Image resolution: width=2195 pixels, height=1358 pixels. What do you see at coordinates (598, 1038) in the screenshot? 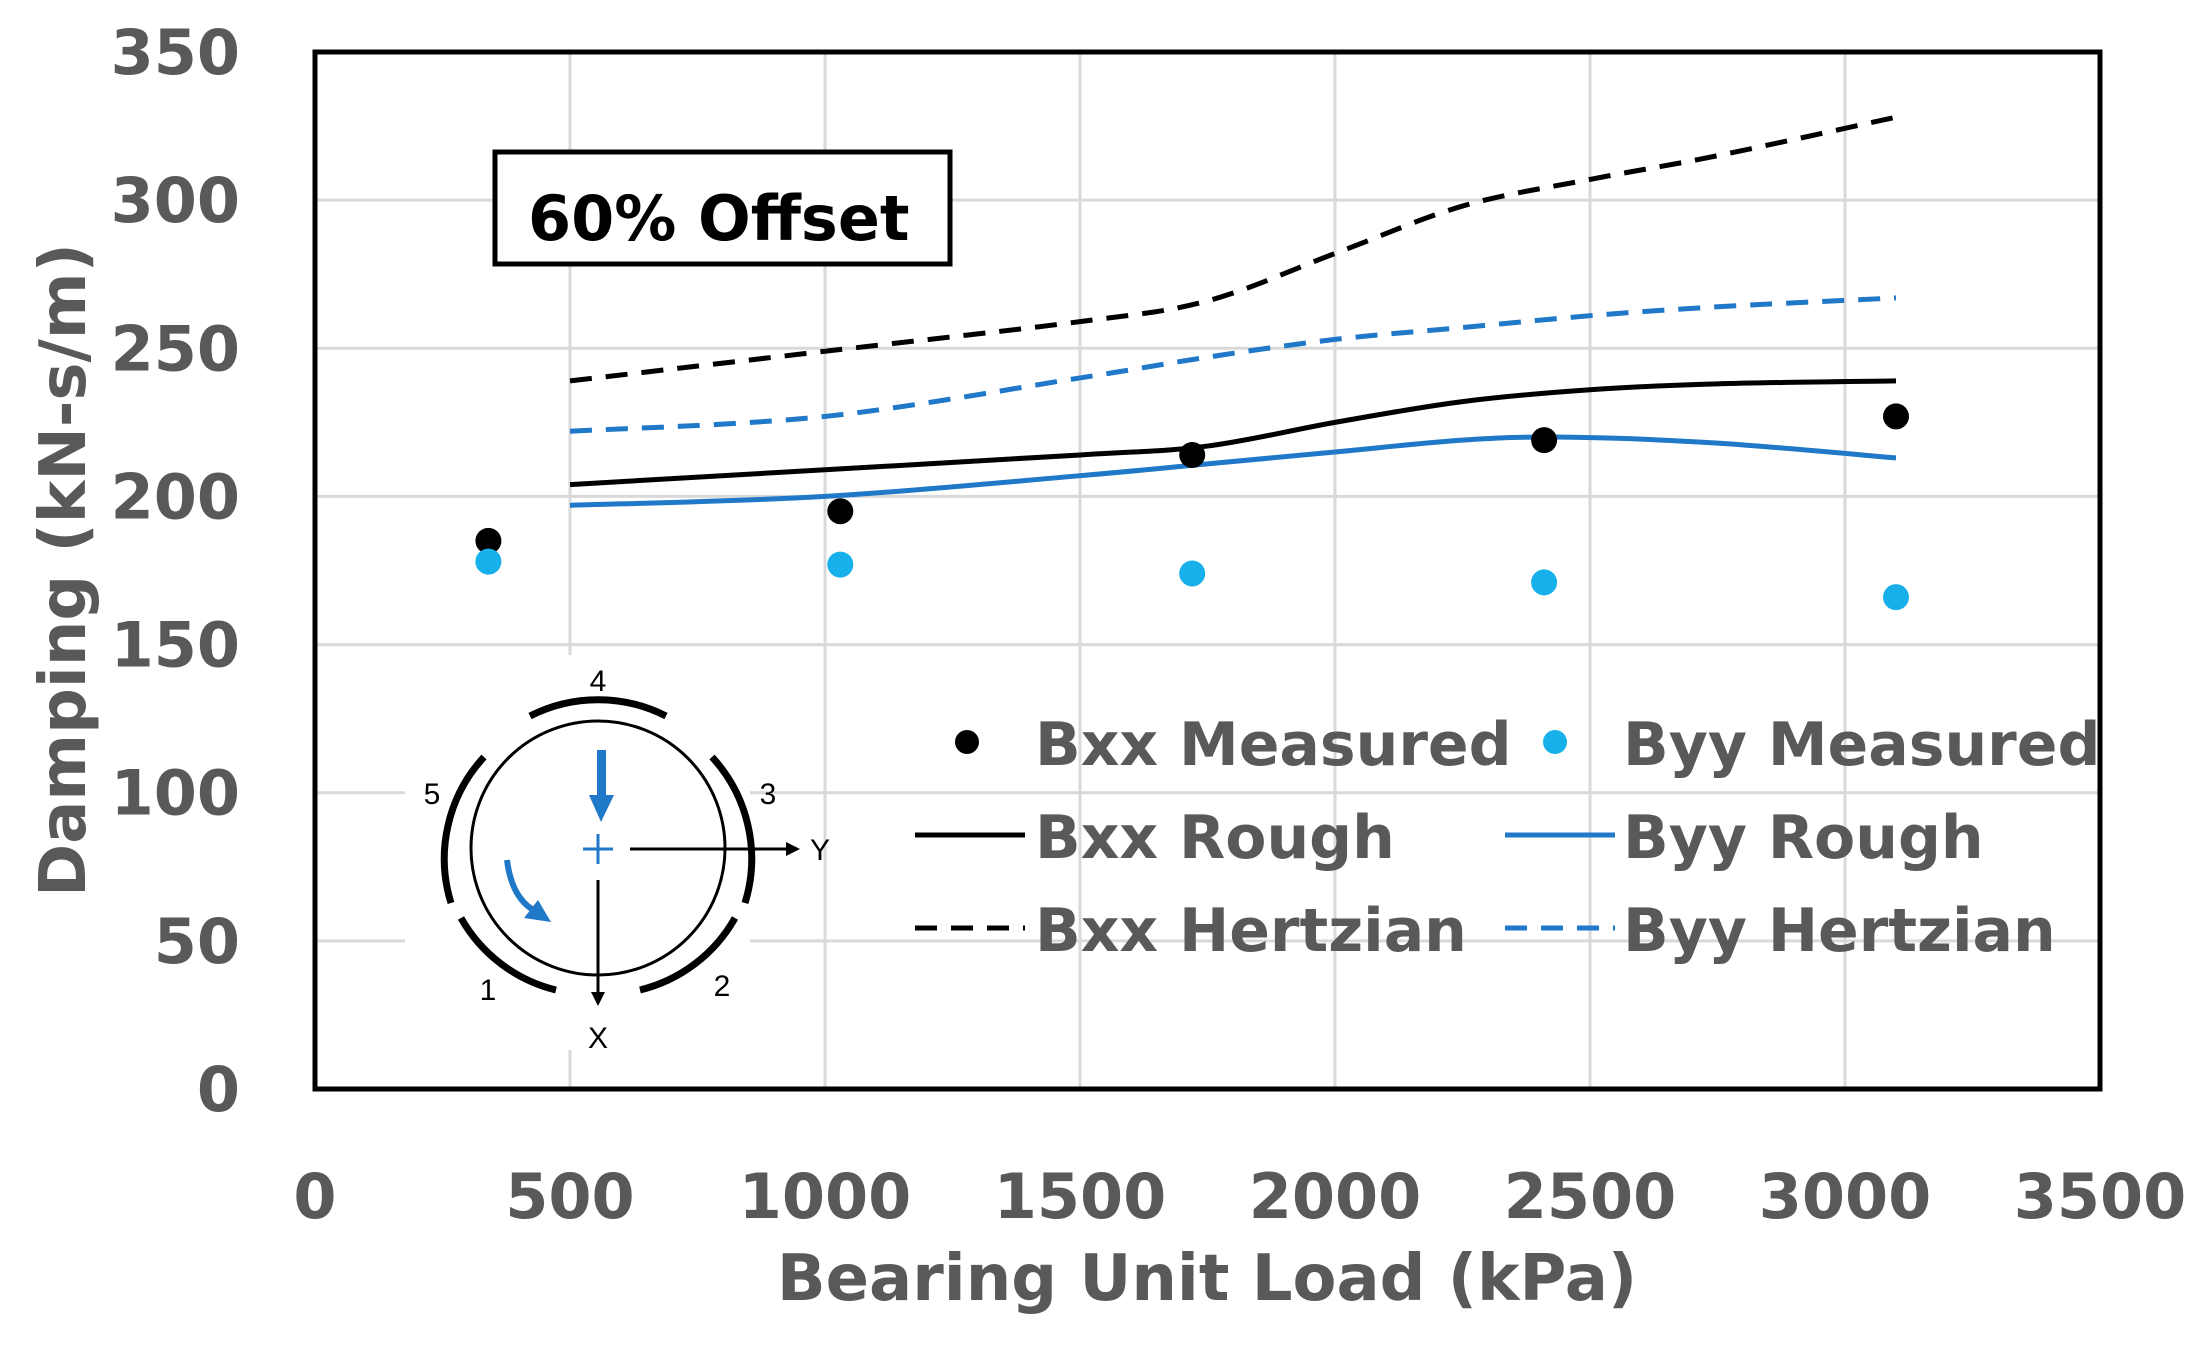
I see `x-axis-label: X` at bounding box center [598, 1038].